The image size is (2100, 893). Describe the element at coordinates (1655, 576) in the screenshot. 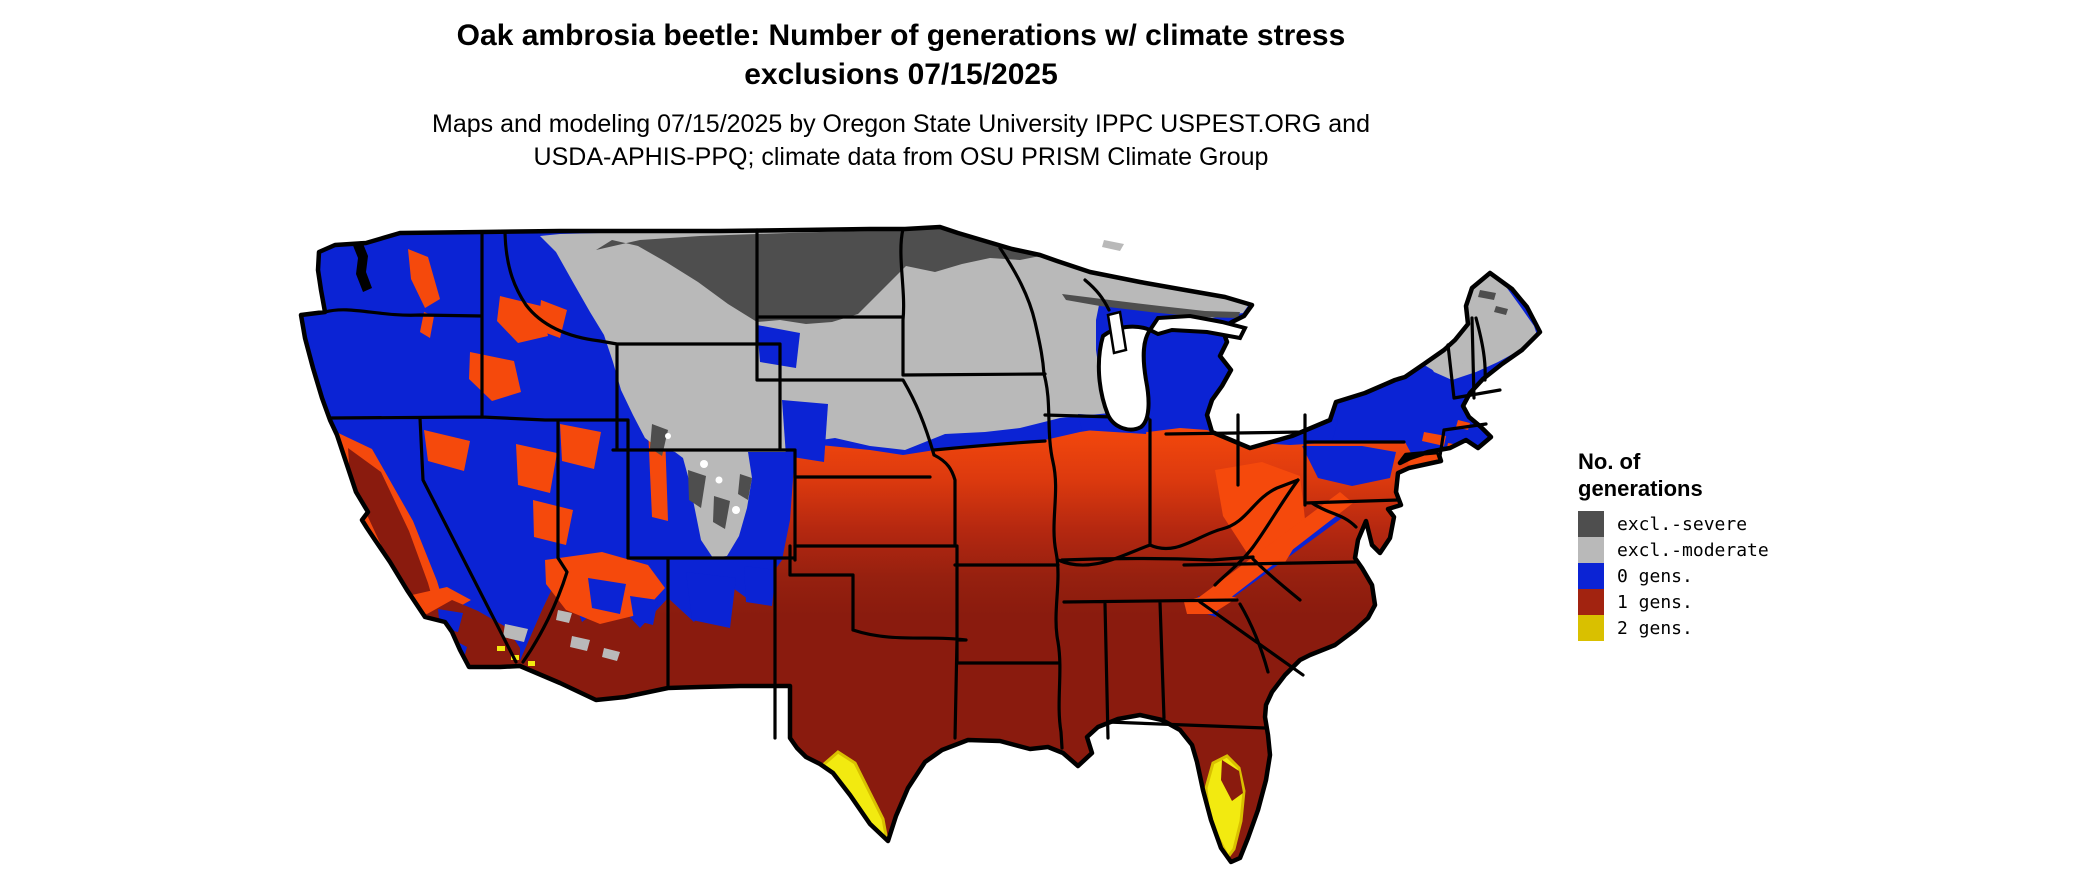

I see `legend-label-0-gens: 0 gens.` at that location.